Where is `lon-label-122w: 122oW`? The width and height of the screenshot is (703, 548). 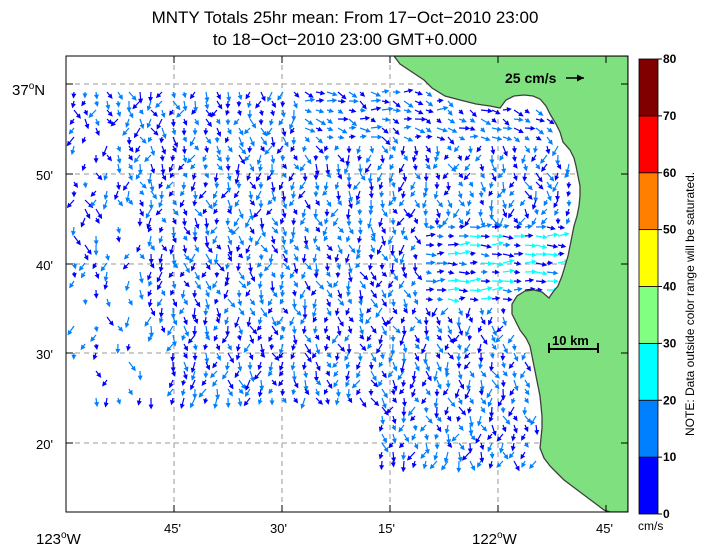
lon-label-122w: 122oW is located at coordinates (495, 539).